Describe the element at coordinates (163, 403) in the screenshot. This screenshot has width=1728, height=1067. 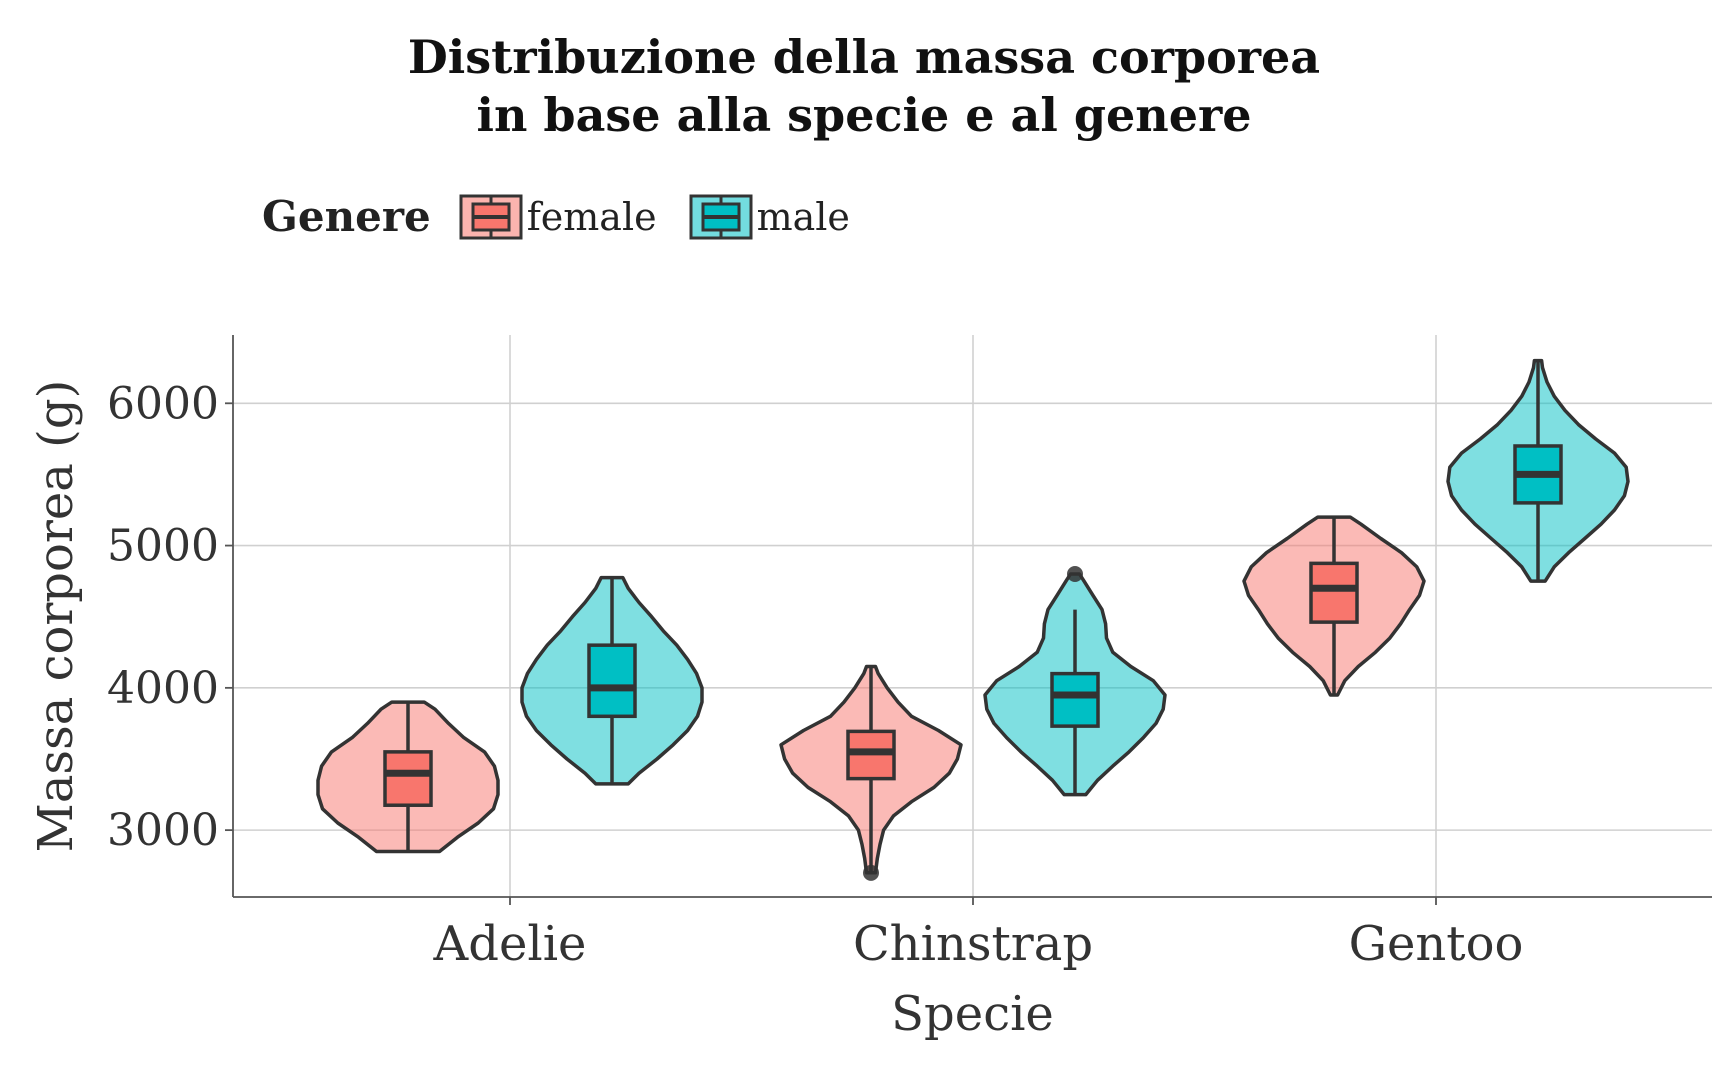
I see `y-tick-label-6000: 6000` at that location.